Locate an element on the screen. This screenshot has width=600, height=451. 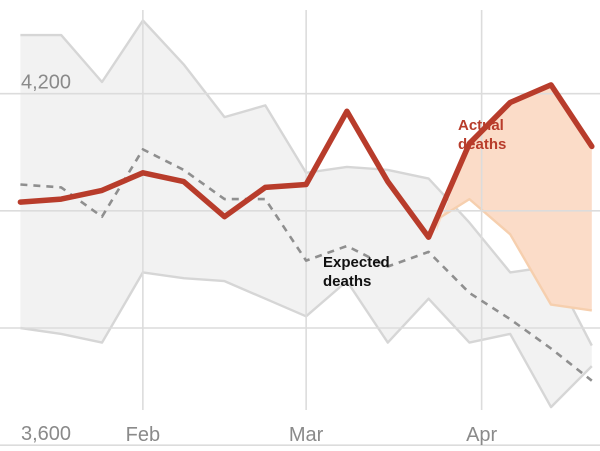
annotations: Actual deaths Expected deaths is located at coordinates (415, 203).